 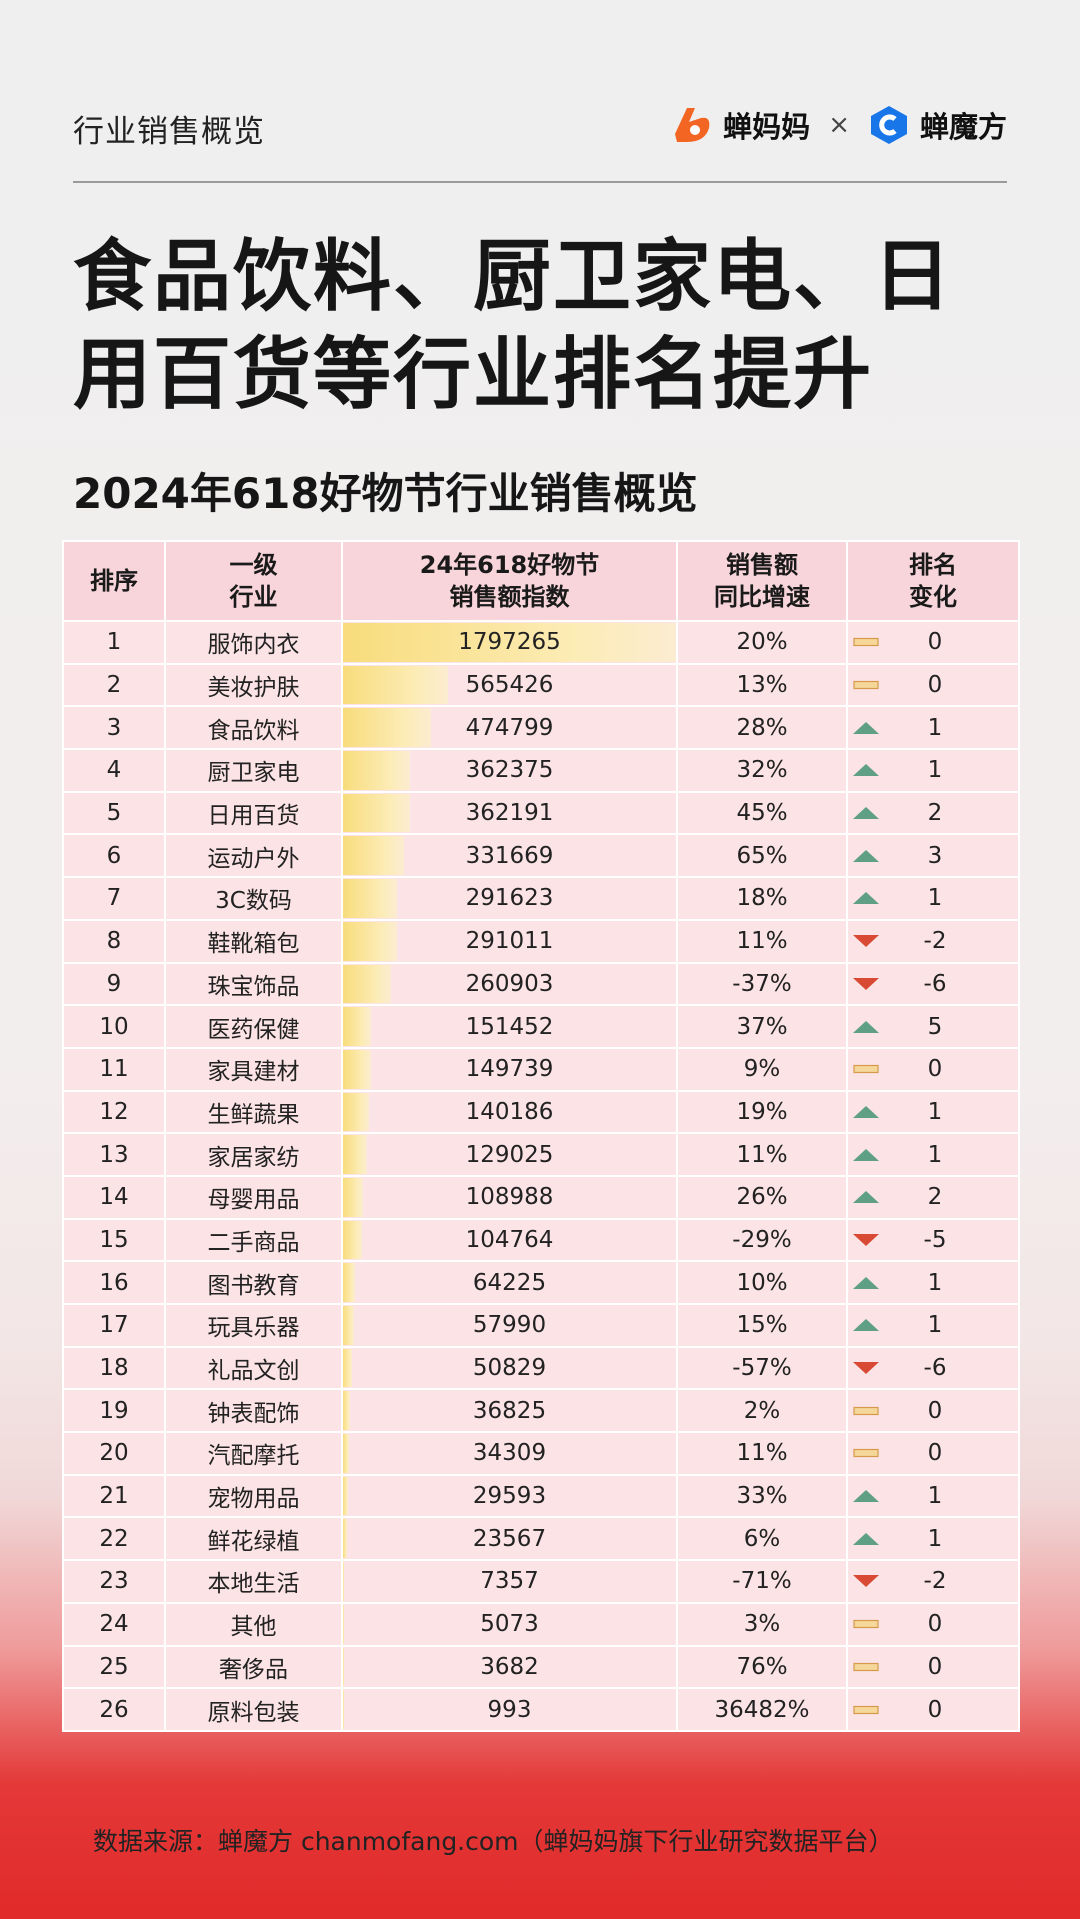 What do you see at coordinates (509, 770) in the screenshot?
I see `sales-index-value: 362375` at bounding box center [509, 770].